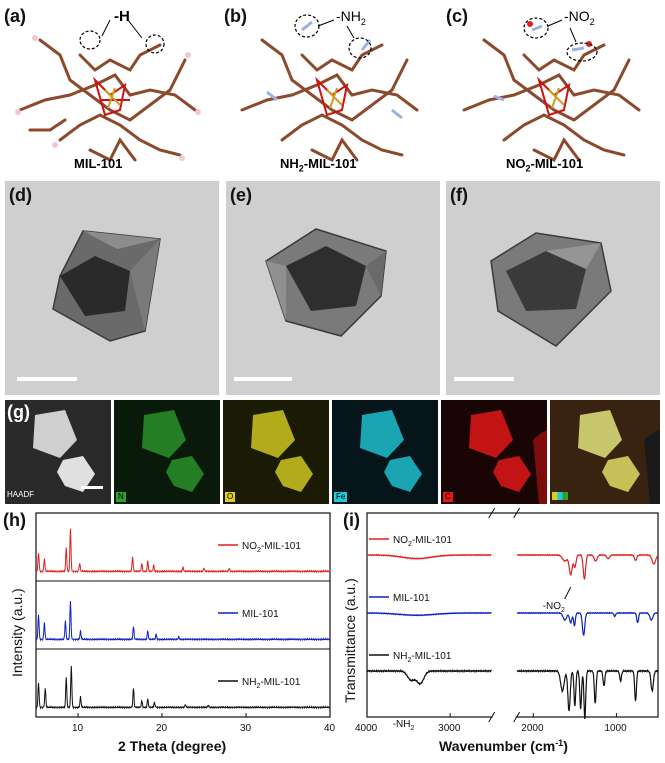 The width and height of the screenshot is (665, 763). What do you see at coordinates (108, 91) in the screenshot?
I see `mil101-structure-image` at bounding box center [108, 91].